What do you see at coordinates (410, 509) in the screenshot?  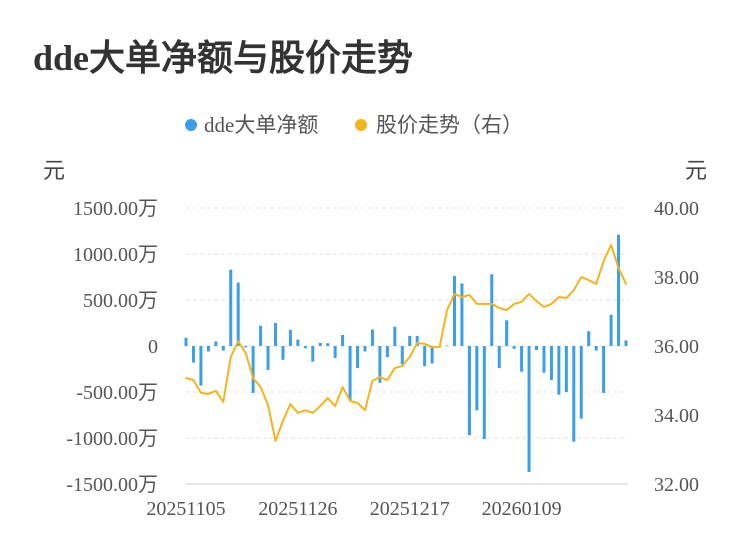 I see `x-axis-tick-label: 20251217` at bounding box center [410, 509].